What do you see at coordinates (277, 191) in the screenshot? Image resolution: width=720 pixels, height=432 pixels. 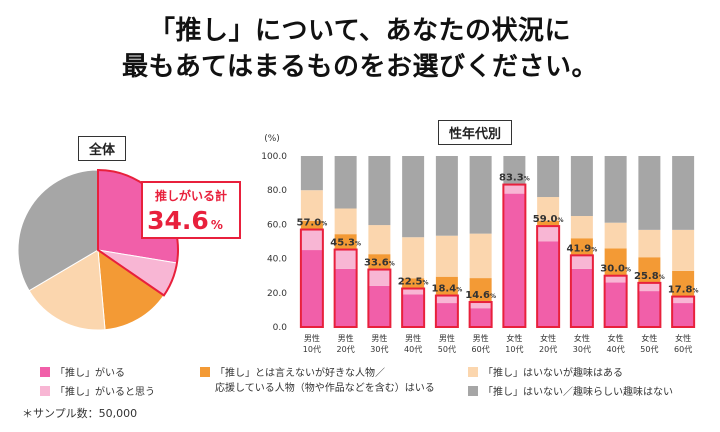 I see `y-tick-label: 80.0` at bounding box center [277, 191].